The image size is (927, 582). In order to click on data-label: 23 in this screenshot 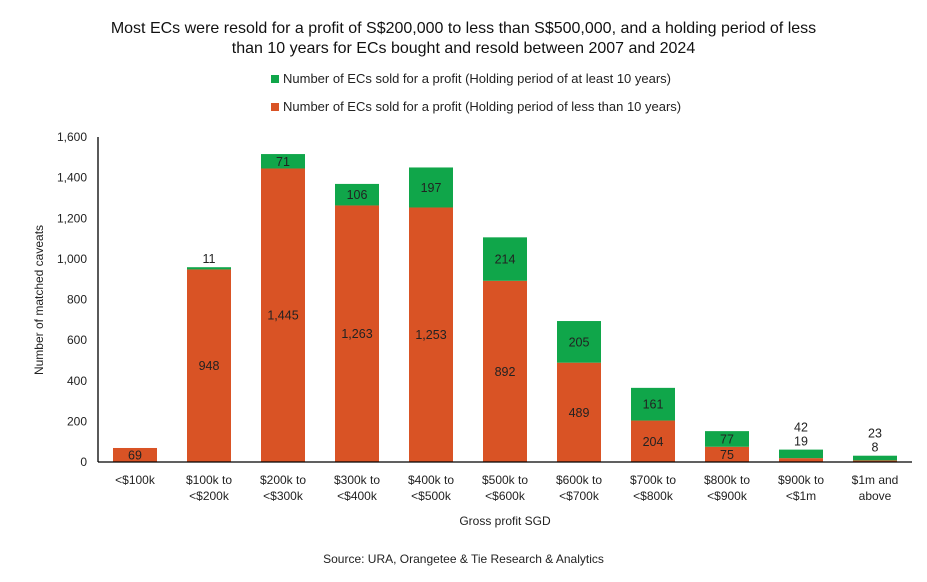, I will do `click(875, 434)`.